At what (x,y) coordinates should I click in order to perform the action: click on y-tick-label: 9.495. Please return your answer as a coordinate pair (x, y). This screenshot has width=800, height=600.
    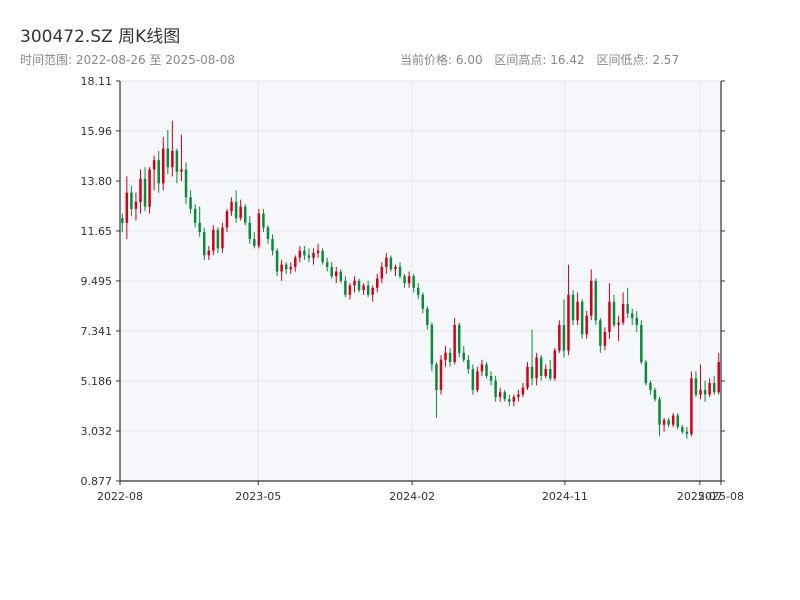
    Looking at the image, I should click on (97, 281).